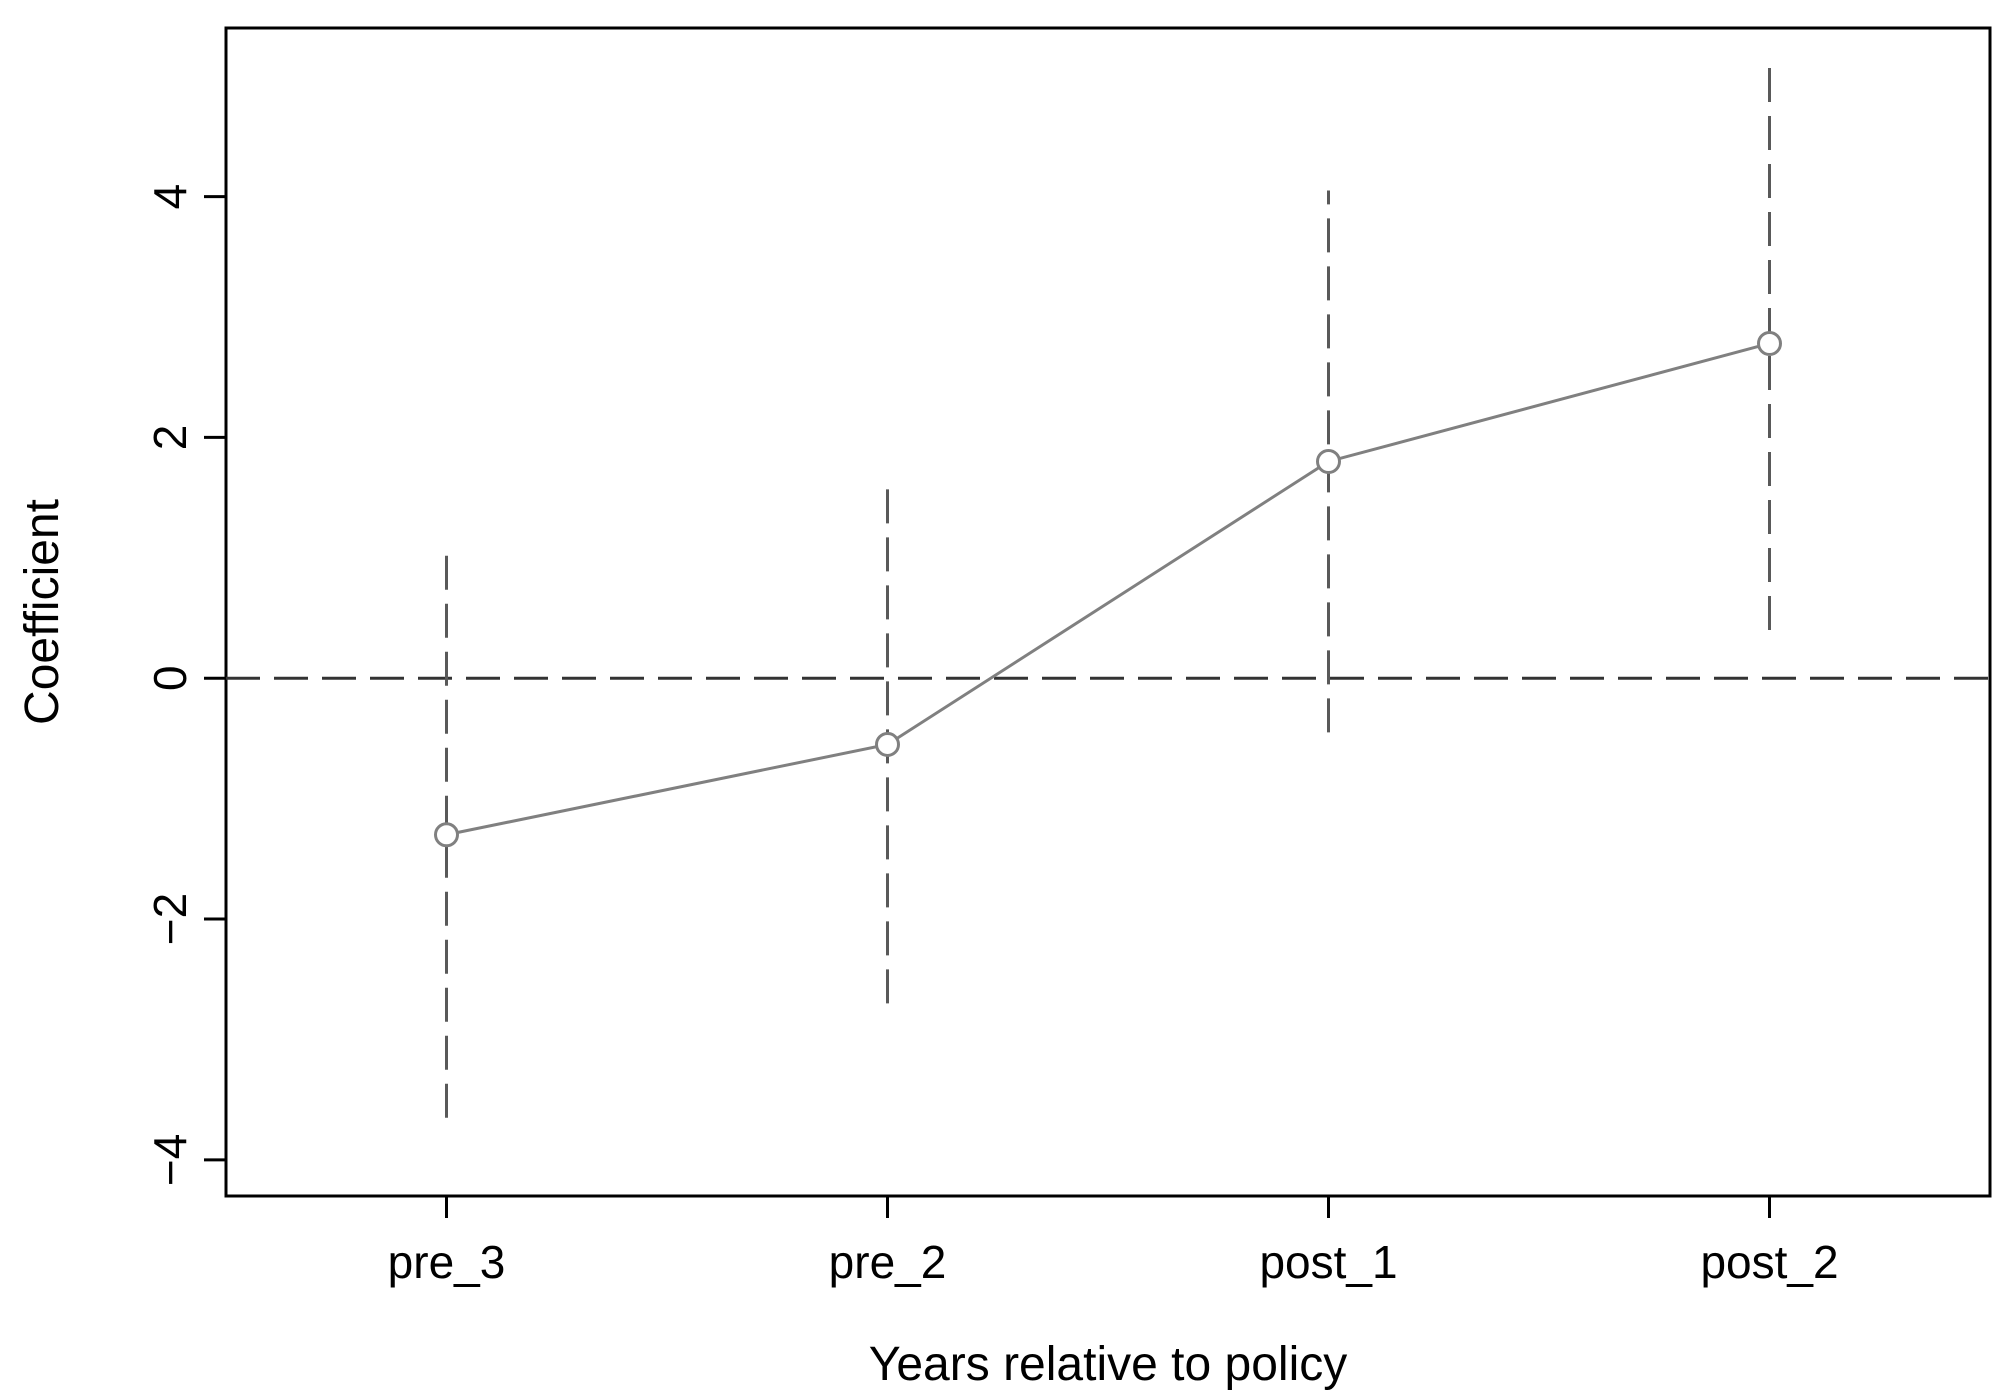 This screenshot has height=1400, width=2004. What do you see at coordinates (888, 1262) in the screenshot?
I see `x-tick-label: pre_2` at bounding box center [888, 1262].